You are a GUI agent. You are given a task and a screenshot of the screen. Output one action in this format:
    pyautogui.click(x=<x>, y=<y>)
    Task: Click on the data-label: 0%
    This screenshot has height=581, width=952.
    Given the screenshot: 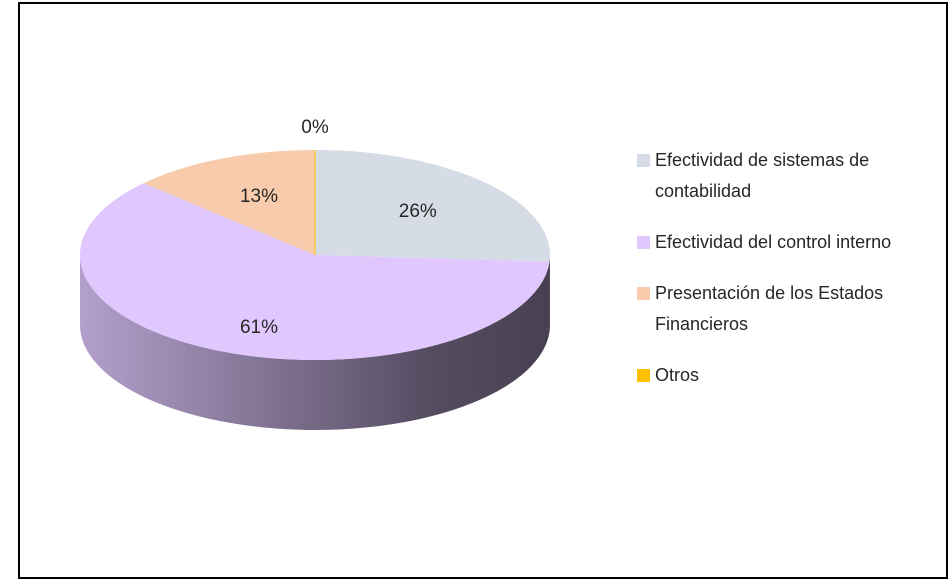 What is the action you would take?
    pyautogui.click(x=315, y=127)
    